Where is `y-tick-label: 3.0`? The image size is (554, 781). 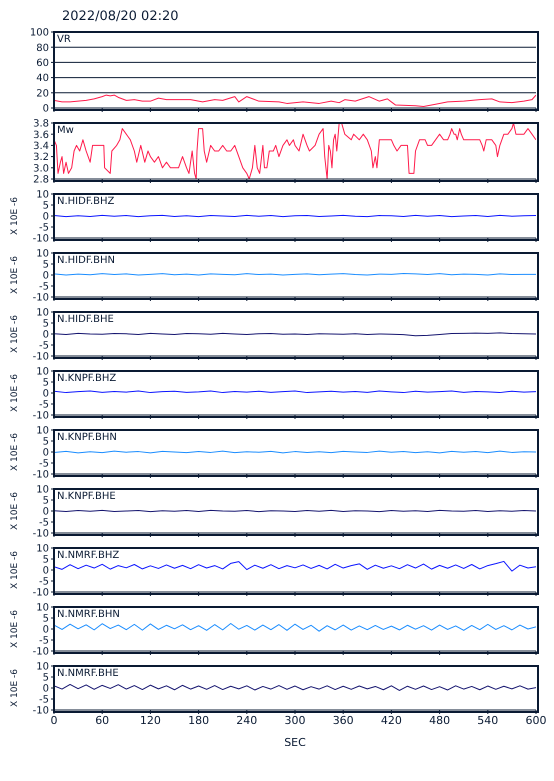 y-tick-label: 3.0 is located at coordinates (41, 168).